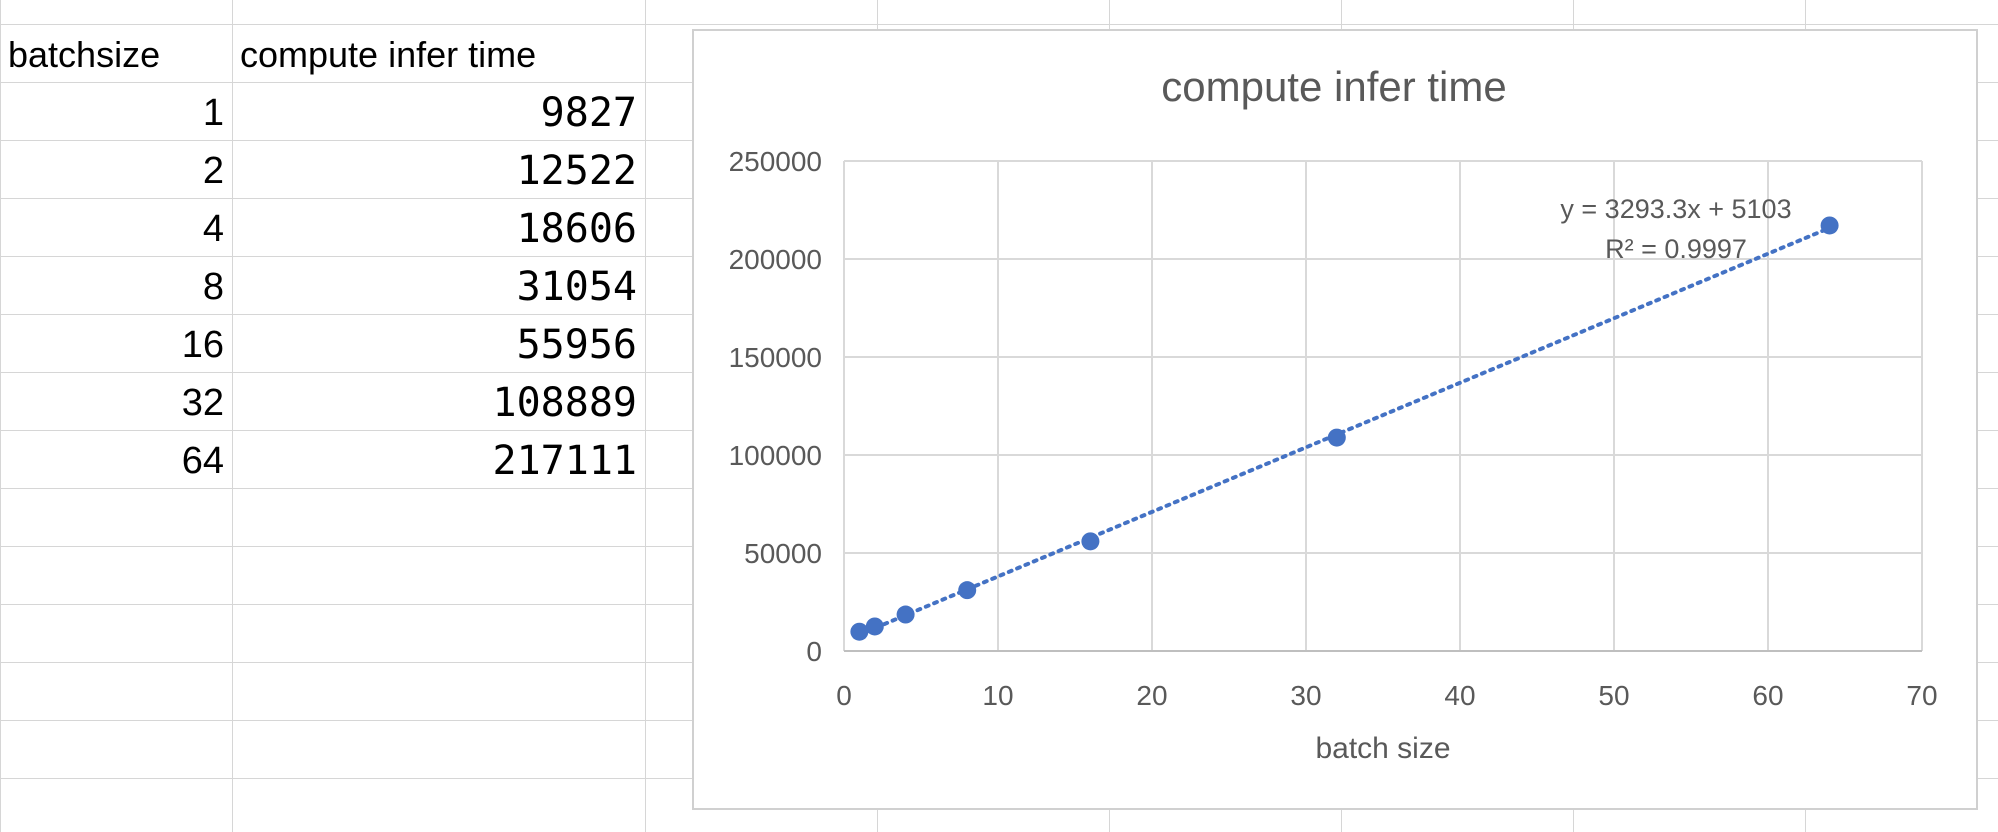 The width and height of the screenshot is (1998, 832). What do you see at coordinates (1459, 695) in the screenshot?
I see `x-tick-label: 40` at bounding box center [1459, 695].